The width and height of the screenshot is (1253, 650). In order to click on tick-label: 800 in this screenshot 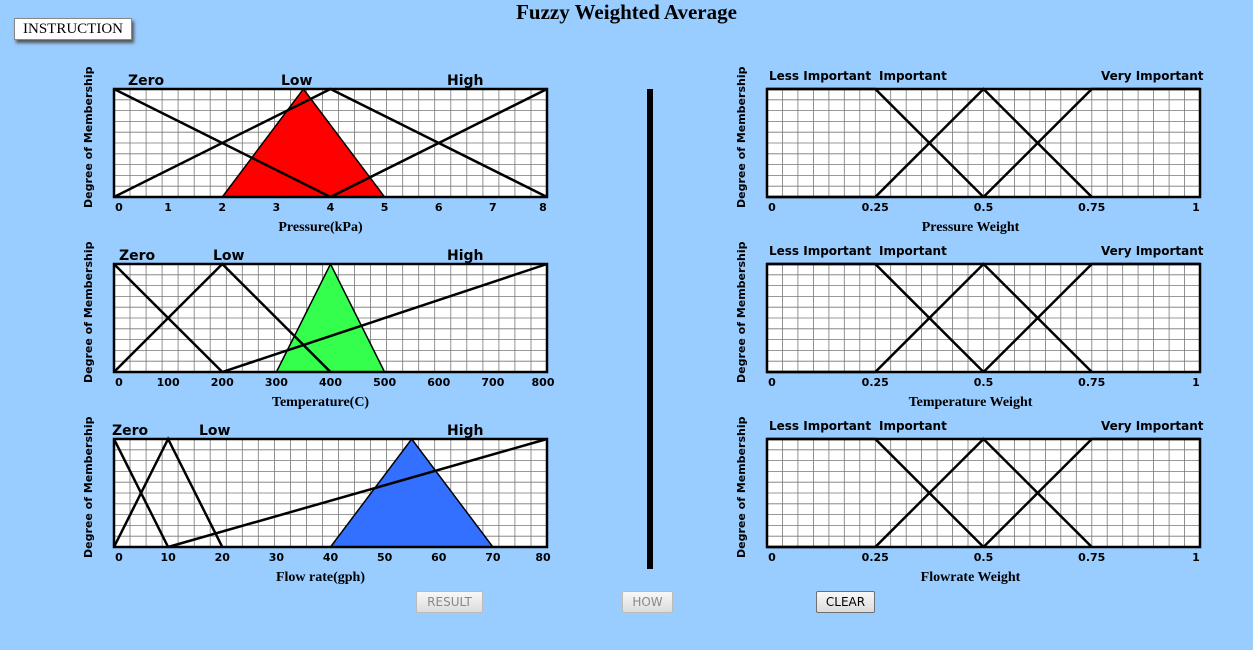, I will do `click(543, 382)`.